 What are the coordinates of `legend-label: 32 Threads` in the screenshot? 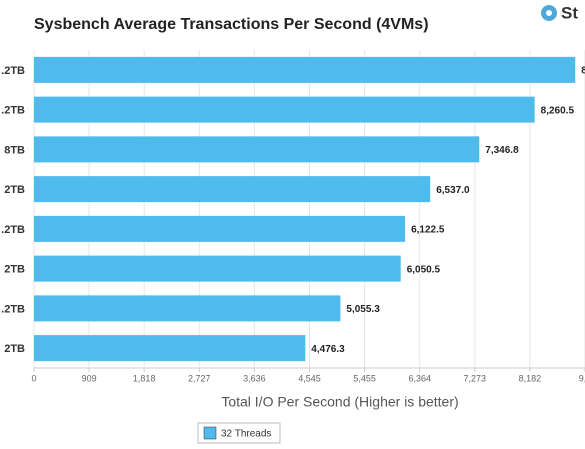 It's located at (246, 434).